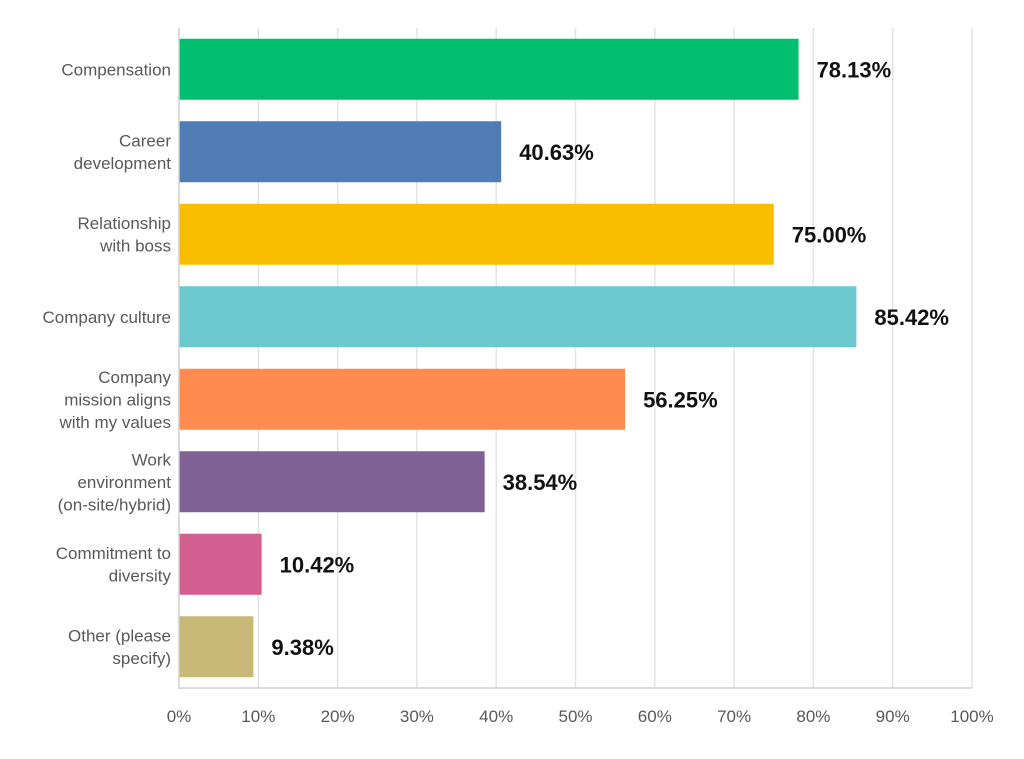 The image size is (1024, 759). I want to click on category-label-line: Career, so click(145, 141).